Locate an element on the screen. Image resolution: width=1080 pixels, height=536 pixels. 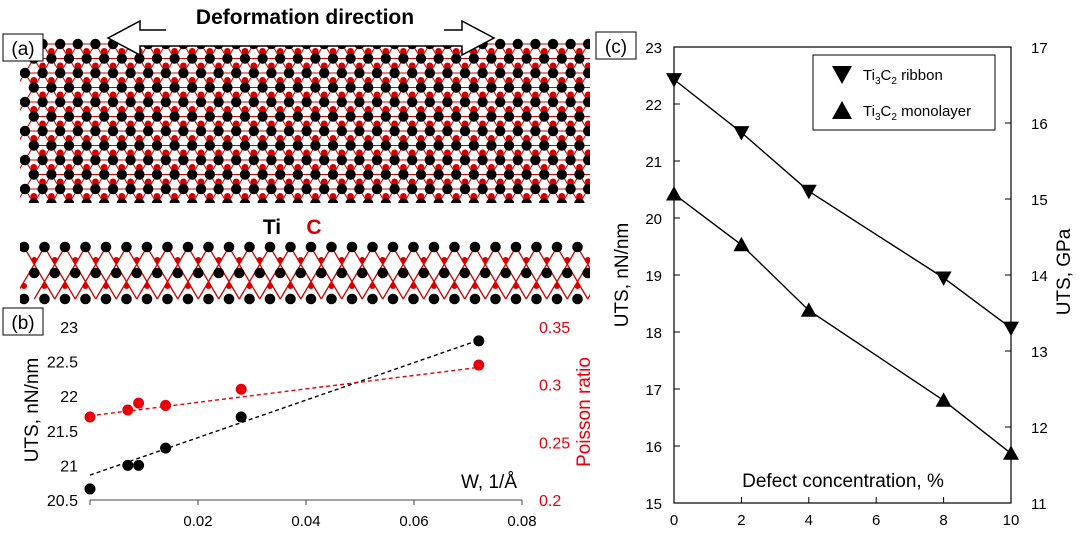
monolayer-point is located at coordinates (808, 309).